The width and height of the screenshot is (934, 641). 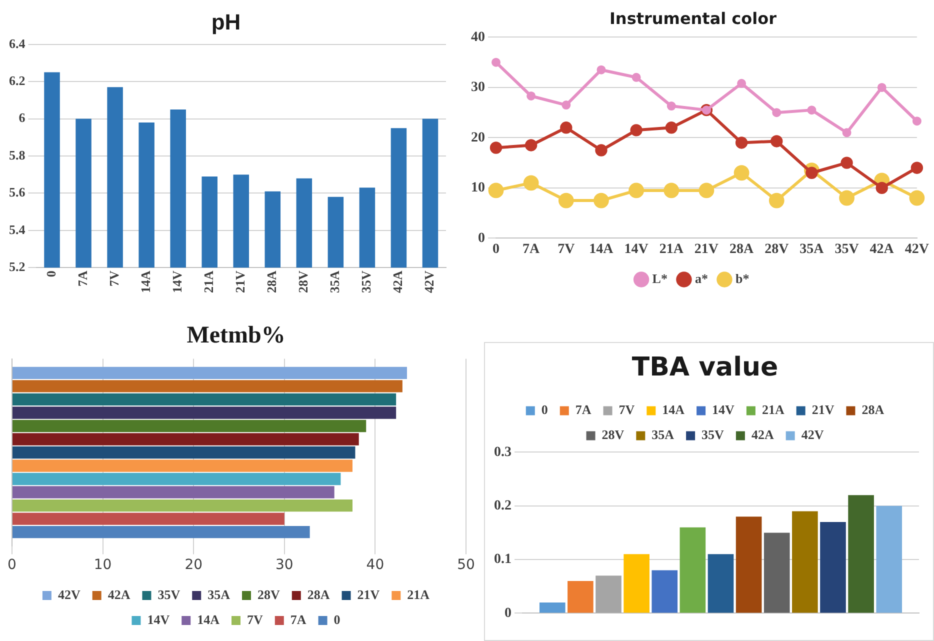 I want to click on y-tick-label: 5.8, so click(x=17, y=154).